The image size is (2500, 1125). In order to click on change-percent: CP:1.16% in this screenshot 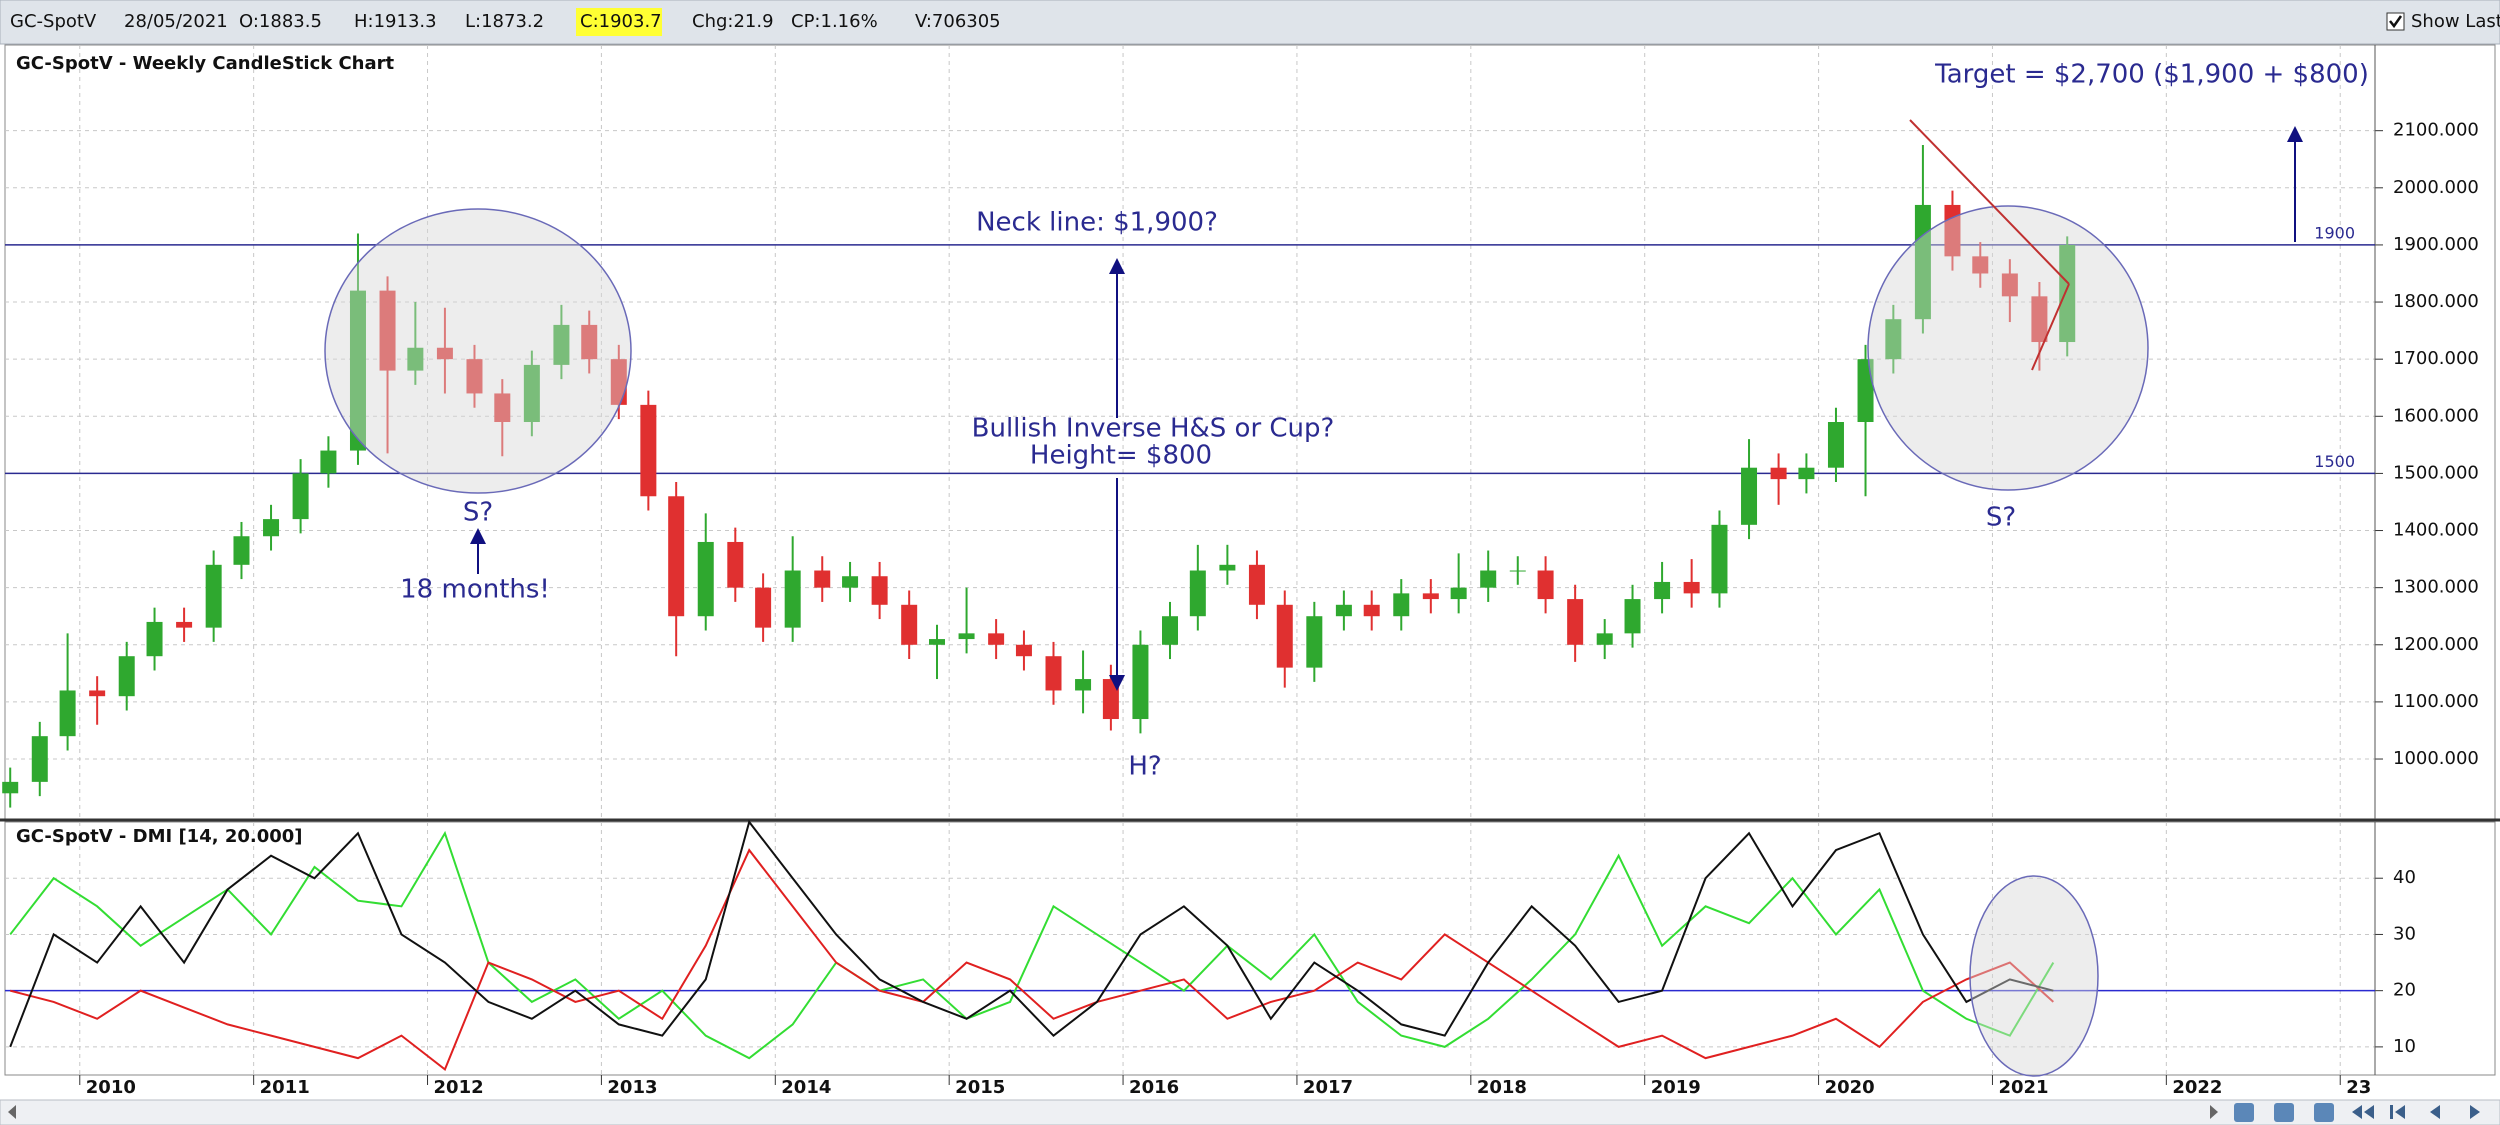, I will do `click(834, 21)`.